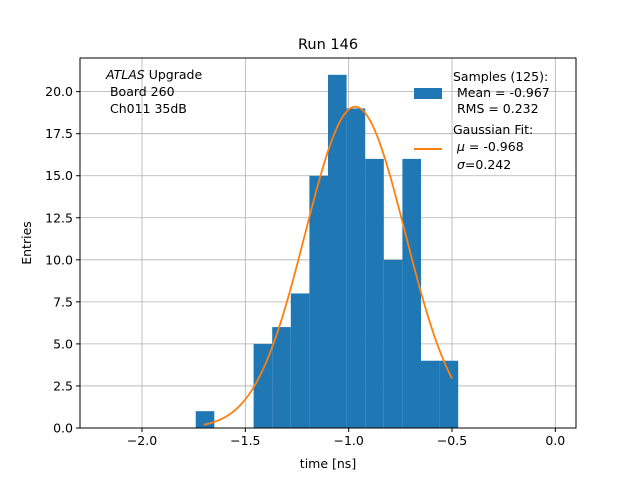 This screenshot has width=640, height=480. I want to click on x-axis-label: time [ns], so click(328, 463).